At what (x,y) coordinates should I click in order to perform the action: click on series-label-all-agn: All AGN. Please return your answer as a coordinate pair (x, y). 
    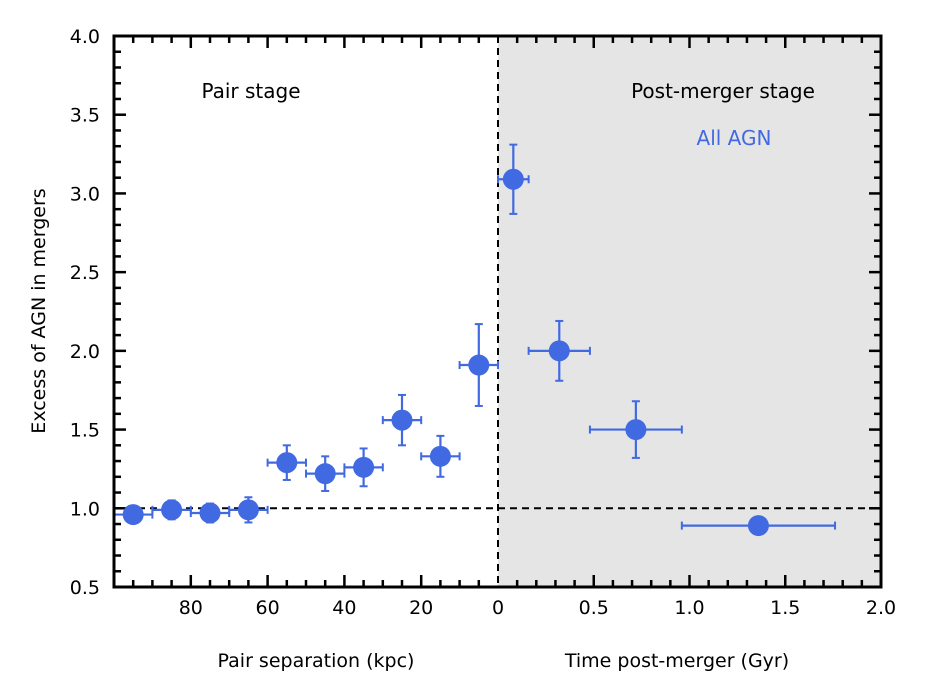
    Looking at the image, I should click on (734, 138).